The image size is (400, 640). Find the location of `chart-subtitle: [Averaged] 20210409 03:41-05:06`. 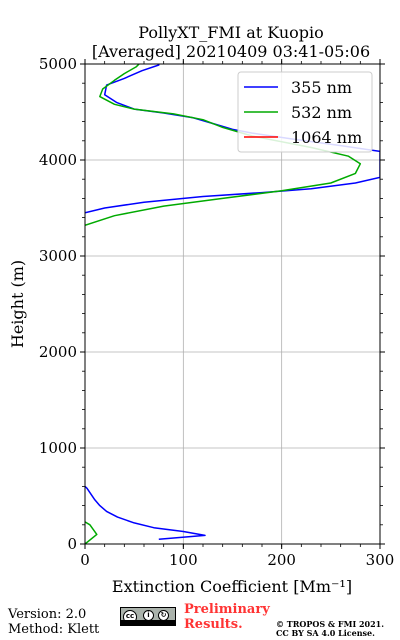

chart-subtitle: [Averaged] 20210409 03:41-05:06 is located at coordinates (231, 51).